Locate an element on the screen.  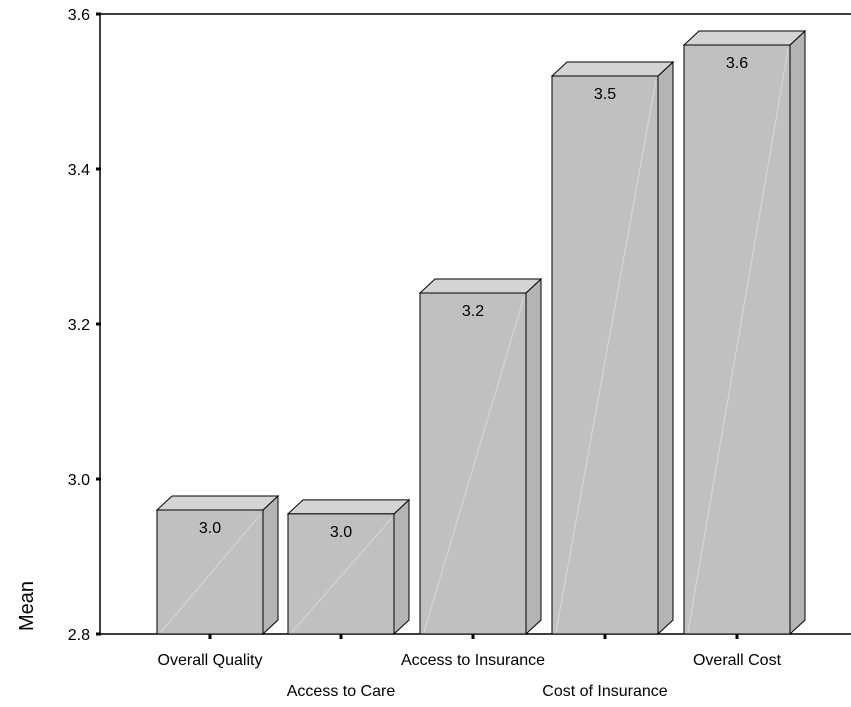
y-axis-title: Mean is located at coordinates (27, 606).